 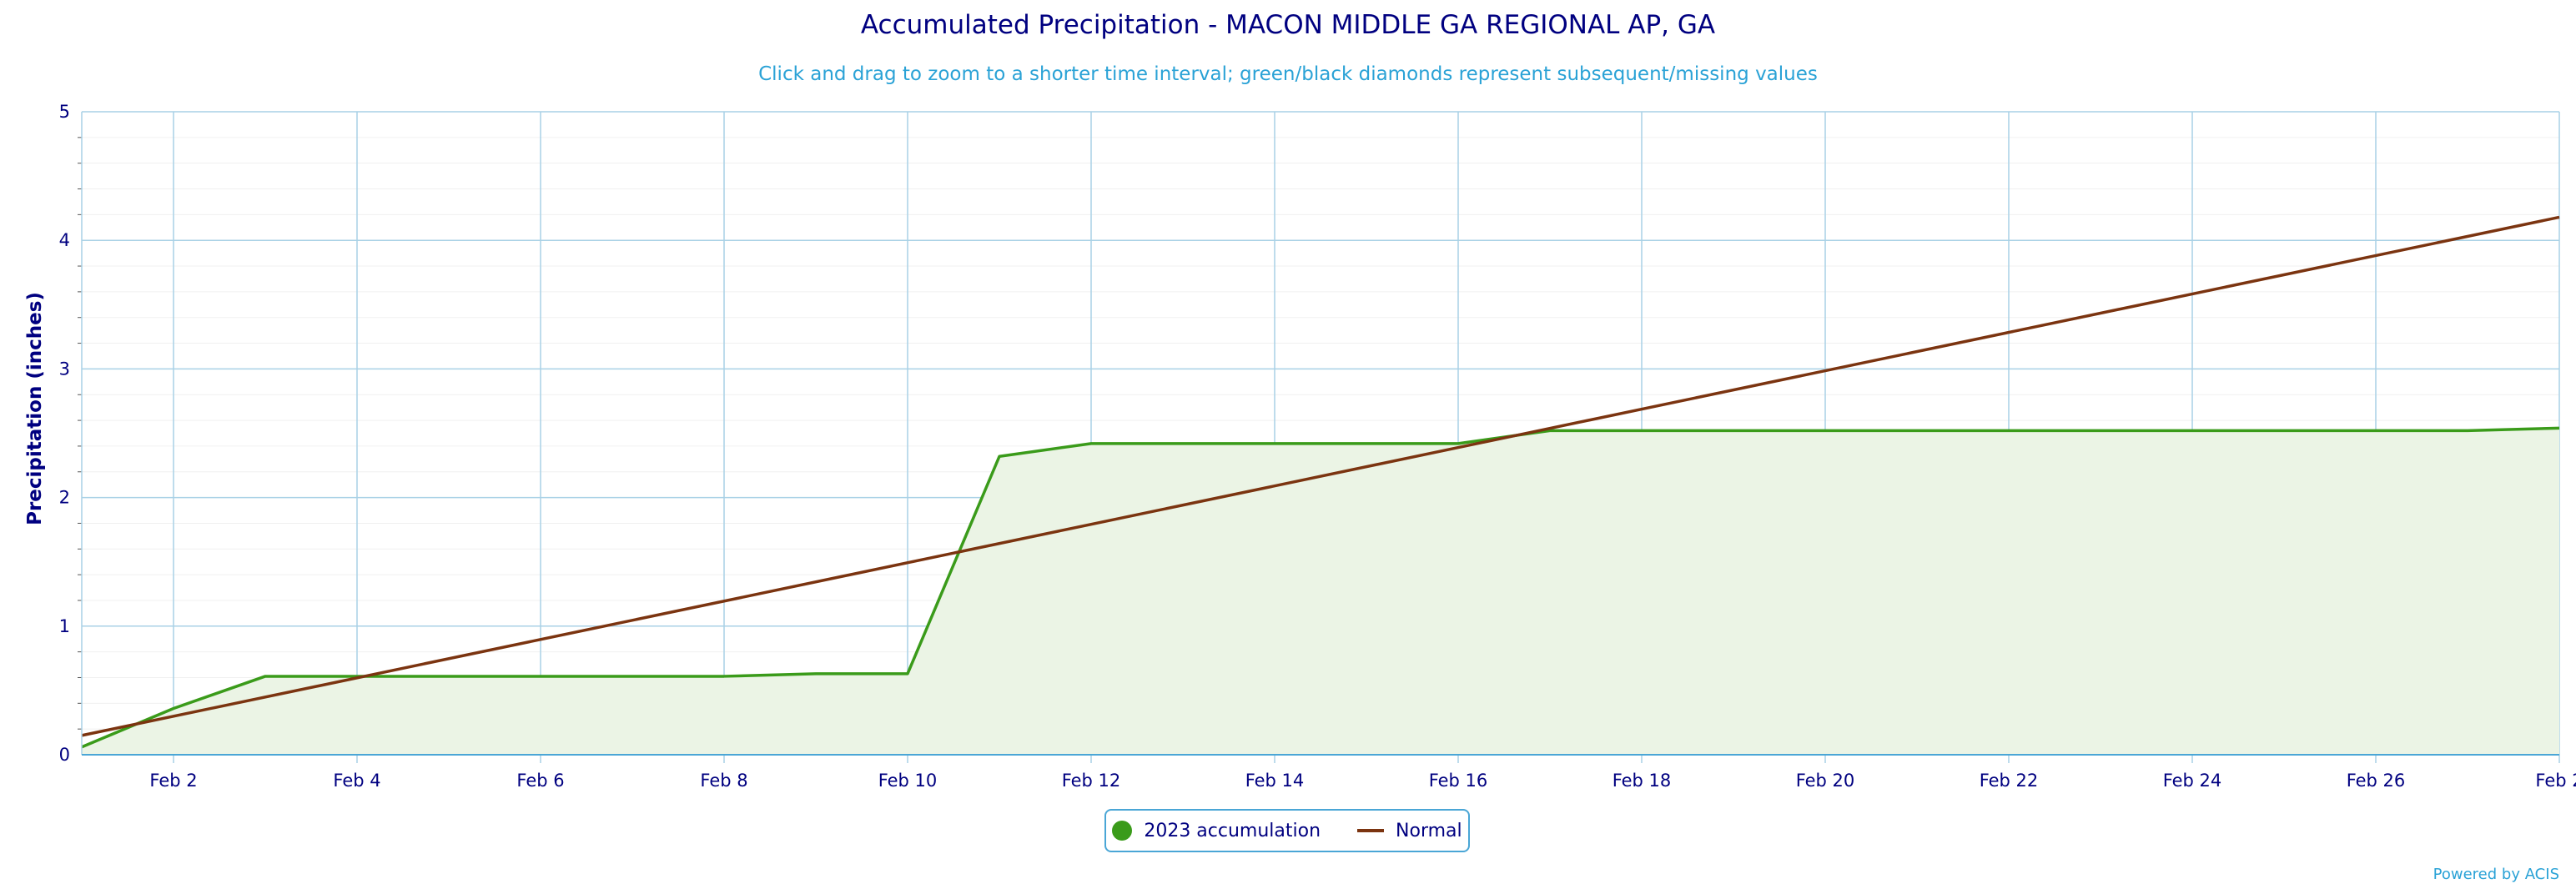 What do you see at coordinates (1232, 830) in the screenshot?
I see `legend-label-accumulation: 2023 accumulation` at bounding box center [1232, 830].